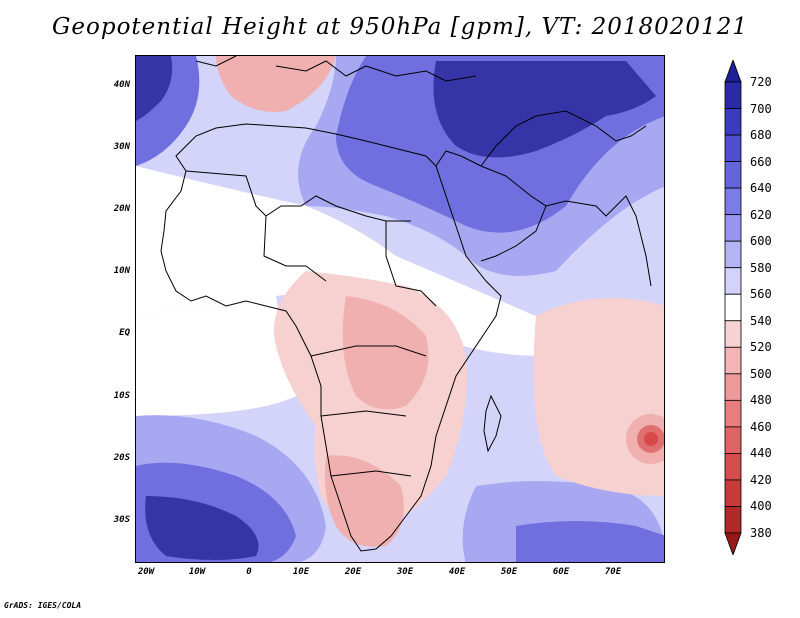 This screenshot has width=800, height=618. What do you see at coordinates (301, 572) in the screenshot?
I see `lon-label-10e: 10E` at bounding box center [301, 572].